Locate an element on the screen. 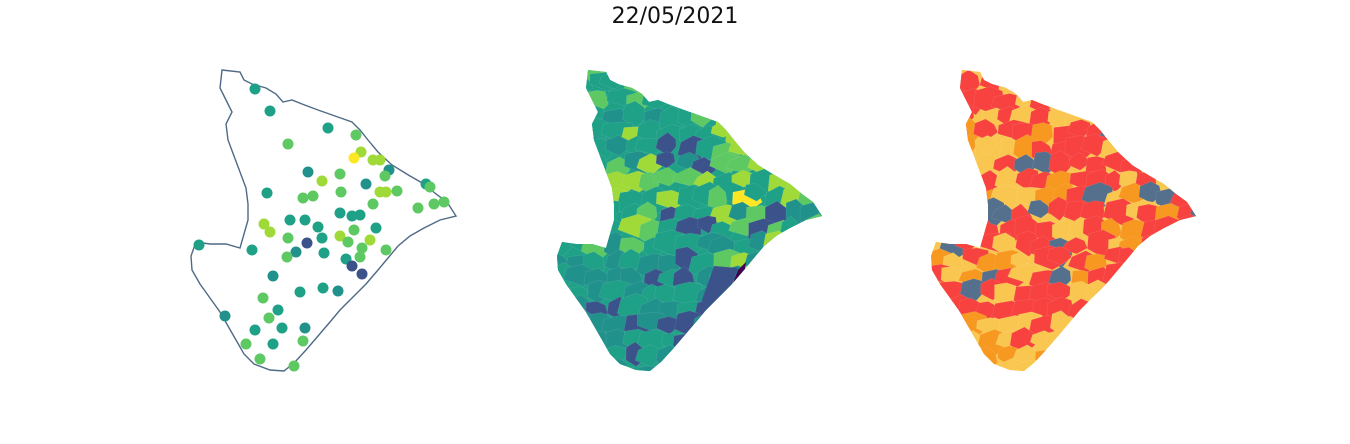  points-layer is located at coordinates (321, 227).